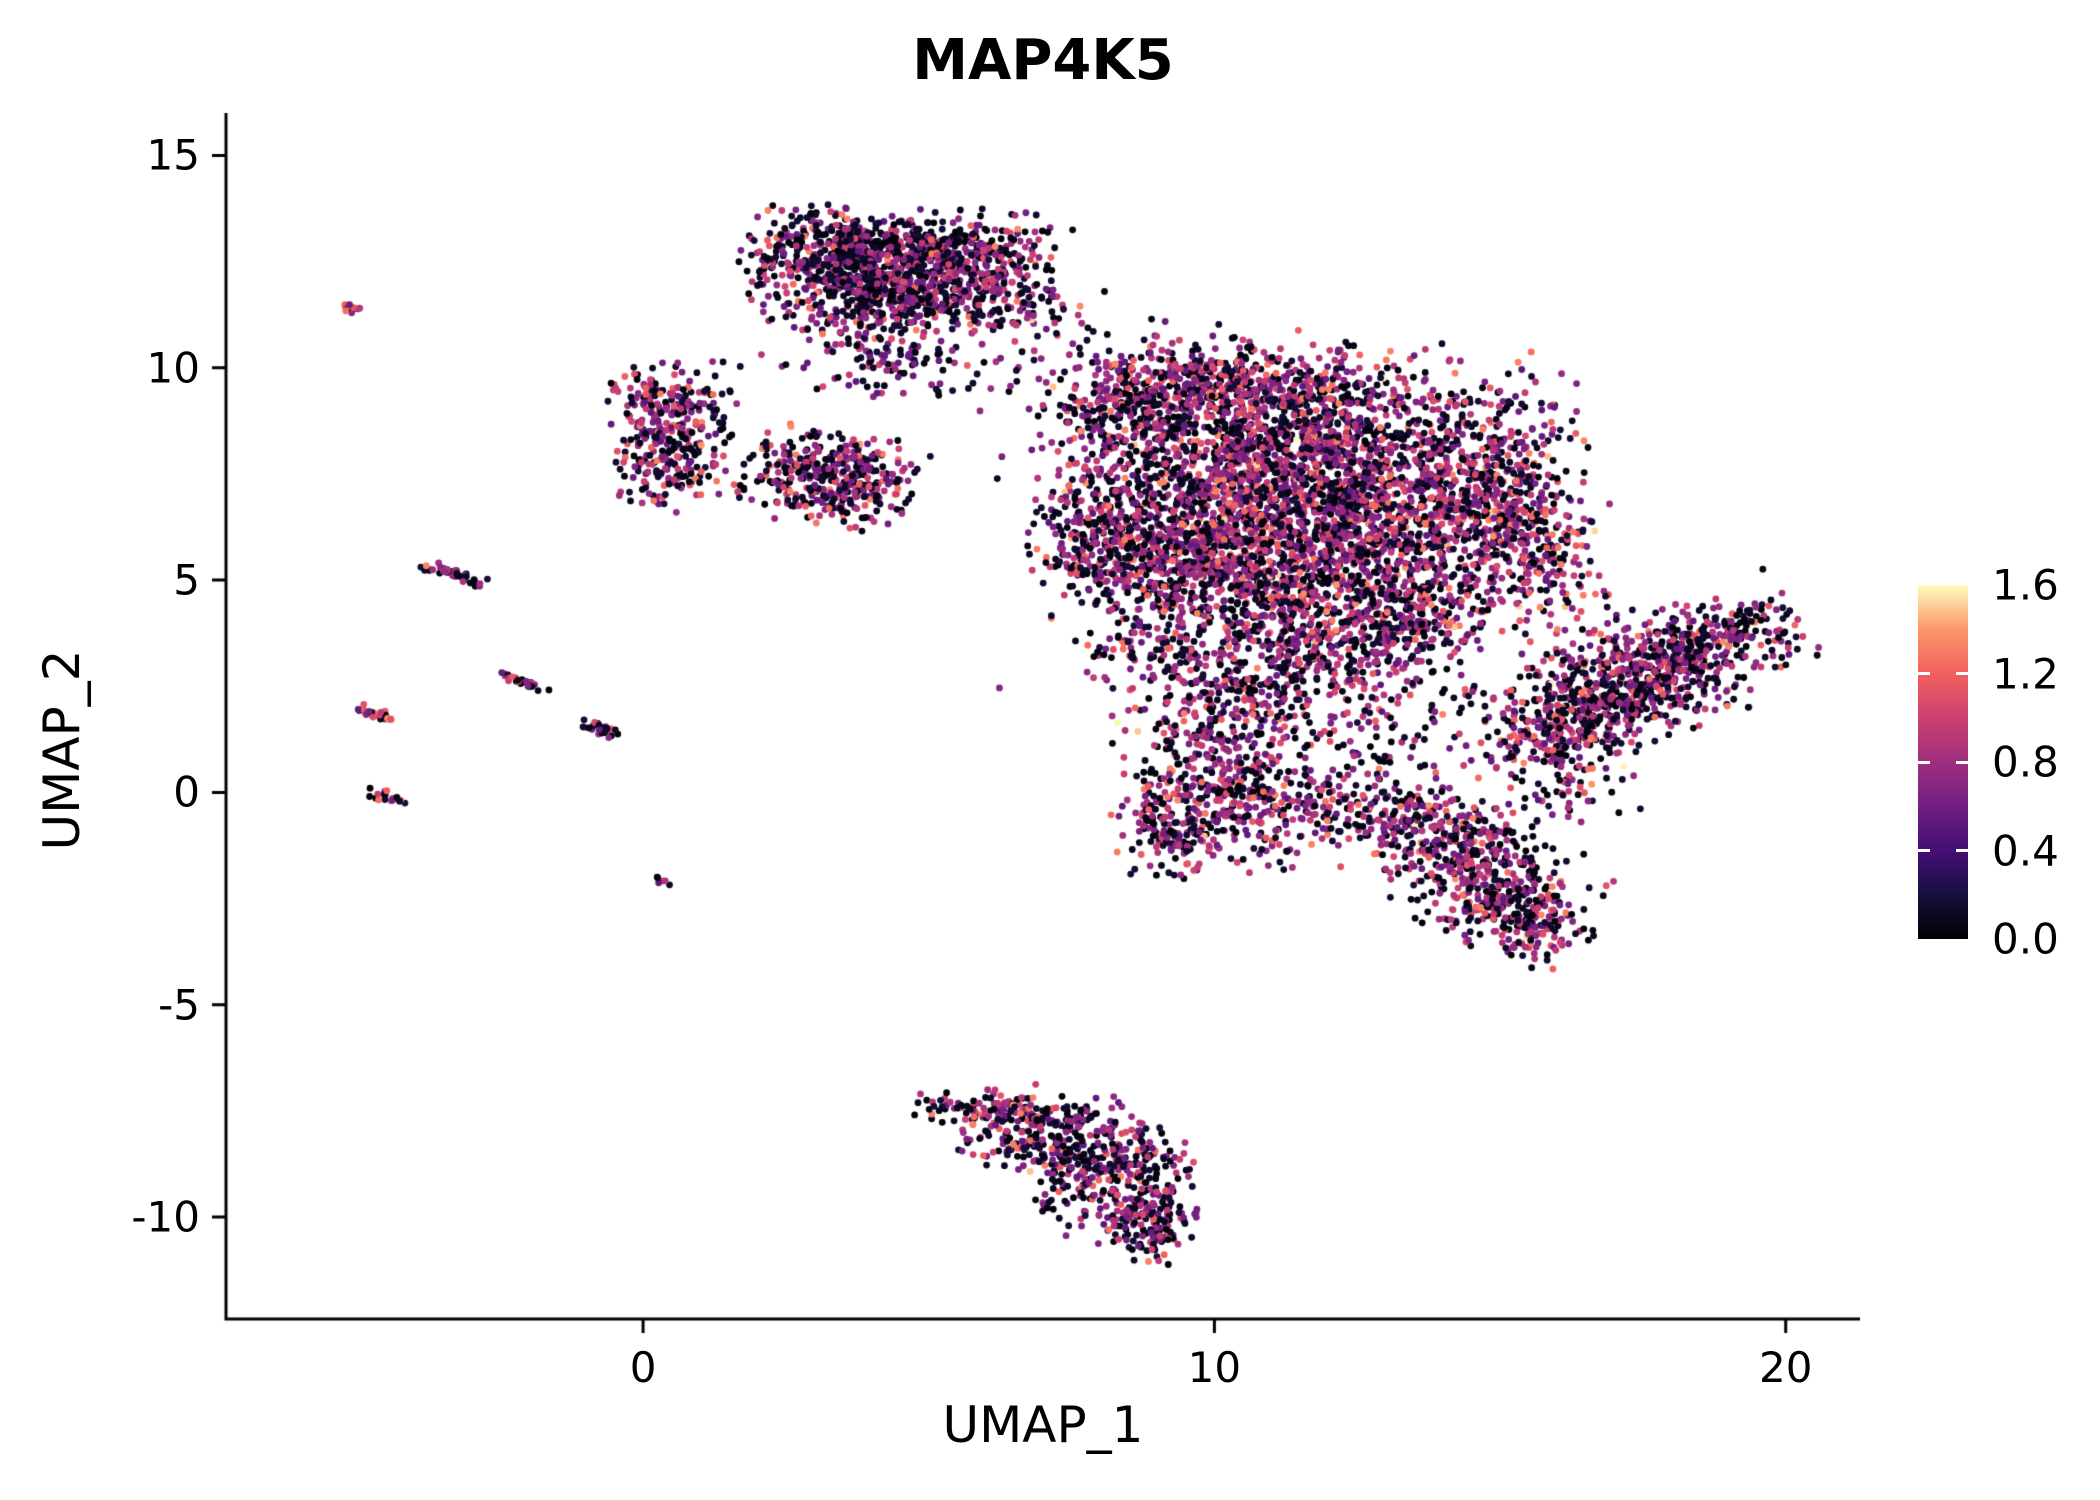  What do you see at coordinates (1043, 1425) in the screenshot?
I see `x-axis-title: UMAP_1` at bounding box center [1043, 1425].